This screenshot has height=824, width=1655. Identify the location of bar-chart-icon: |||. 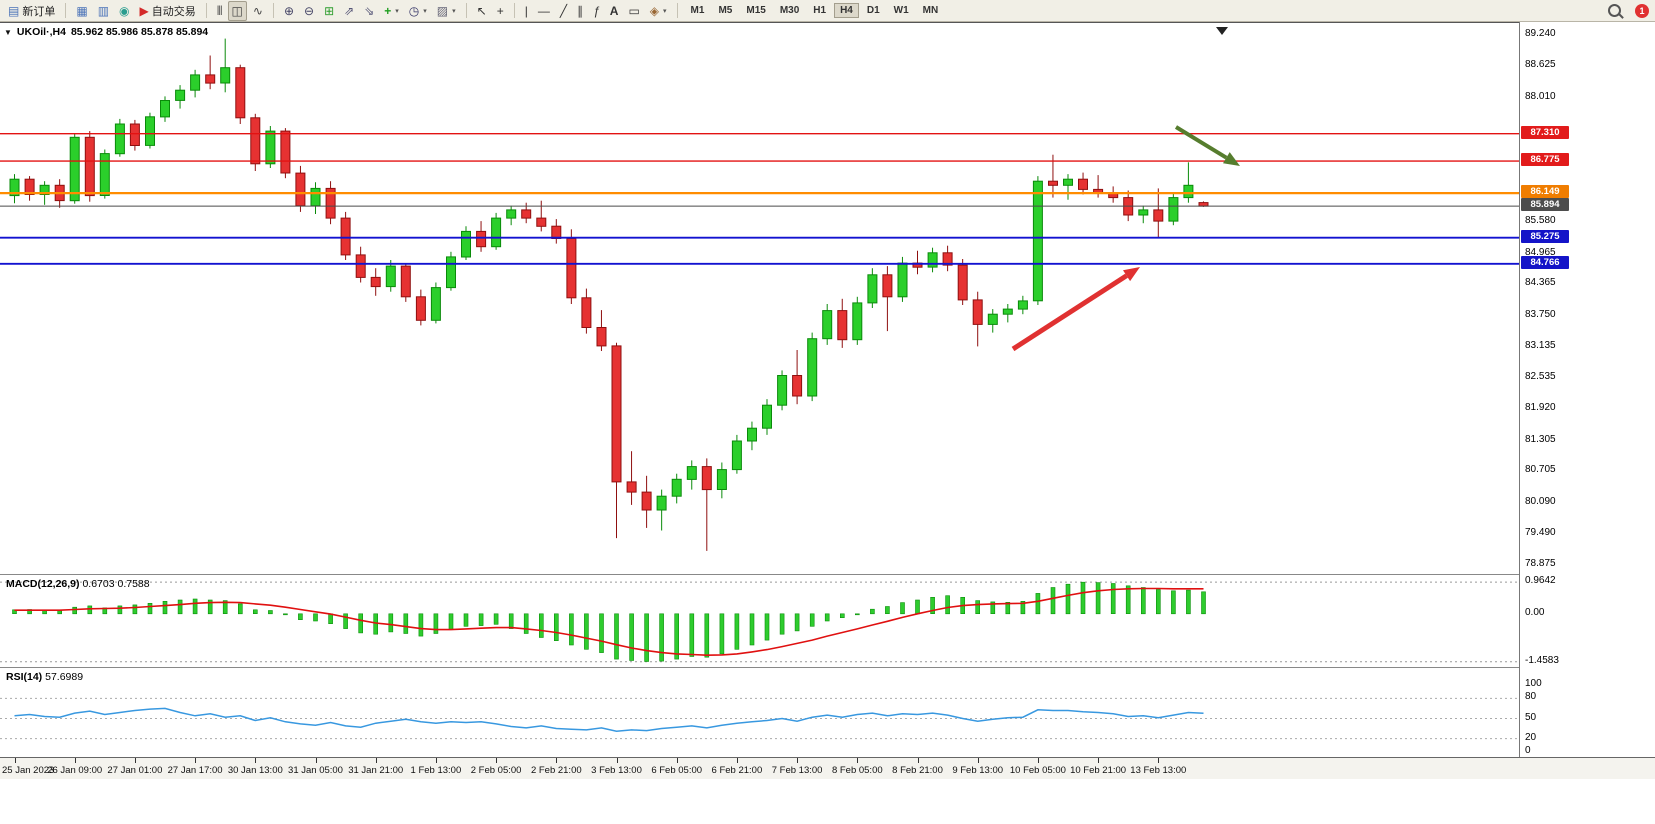
(219, 10).